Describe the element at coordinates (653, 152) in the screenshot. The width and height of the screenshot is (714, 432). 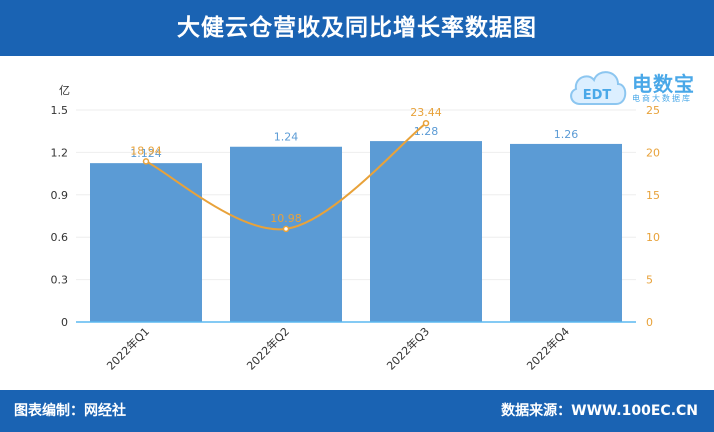
I see `y2-tick-label: 20` at that location.